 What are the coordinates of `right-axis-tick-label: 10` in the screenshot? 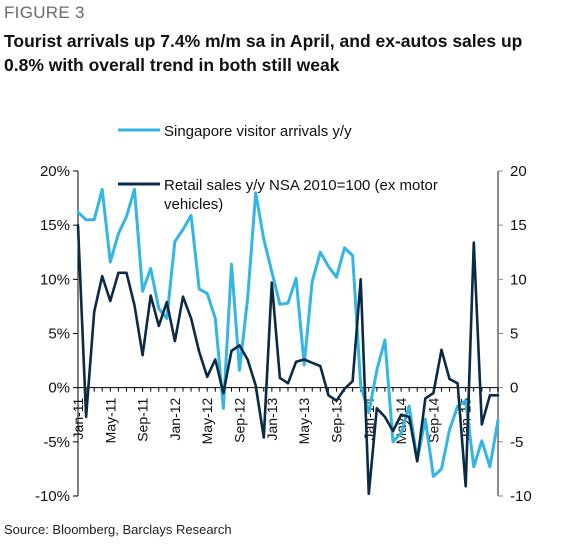 It's located at (518, 279).